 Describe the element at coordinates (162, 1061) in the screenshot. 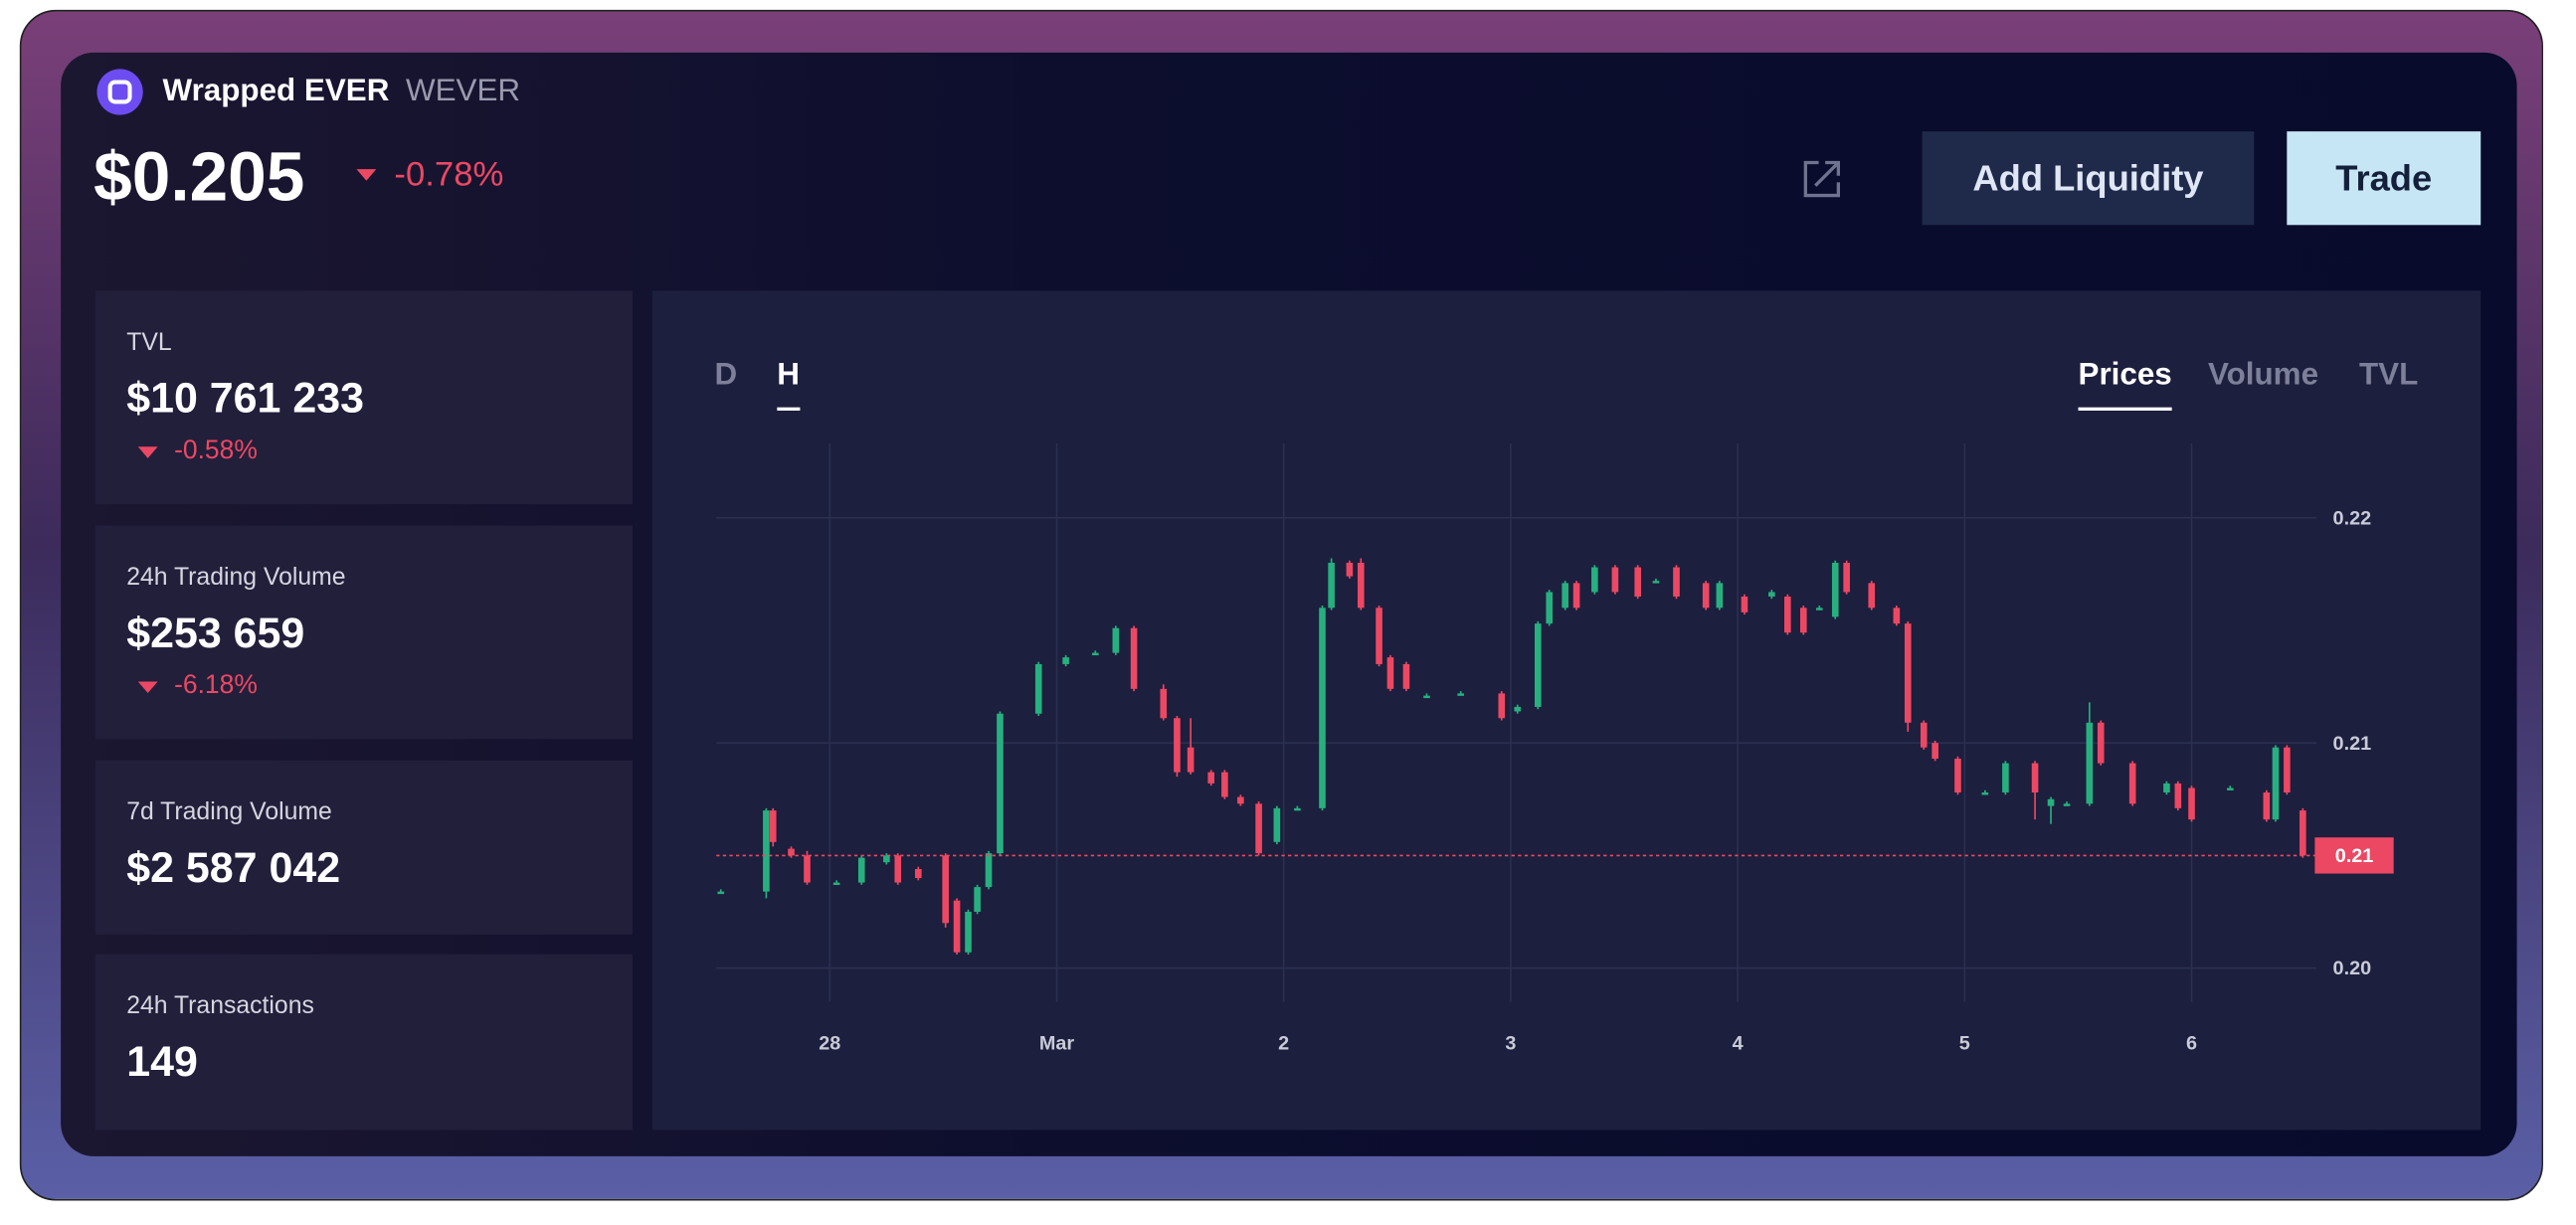

I see `stat-value: 149` at that location.